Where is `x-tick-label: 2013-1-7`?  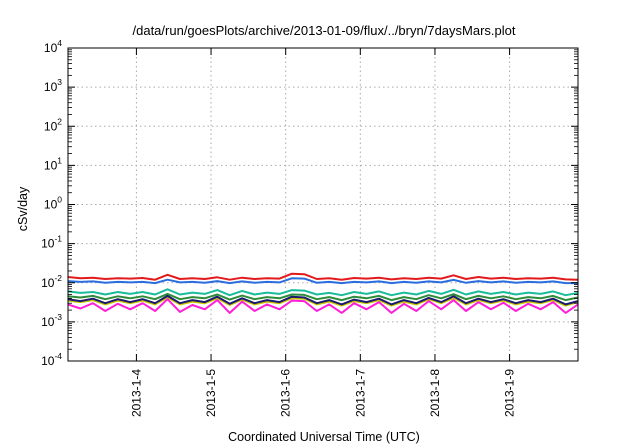 x-tick-label: 2013-1-7 is located at coordinates (360, 393).